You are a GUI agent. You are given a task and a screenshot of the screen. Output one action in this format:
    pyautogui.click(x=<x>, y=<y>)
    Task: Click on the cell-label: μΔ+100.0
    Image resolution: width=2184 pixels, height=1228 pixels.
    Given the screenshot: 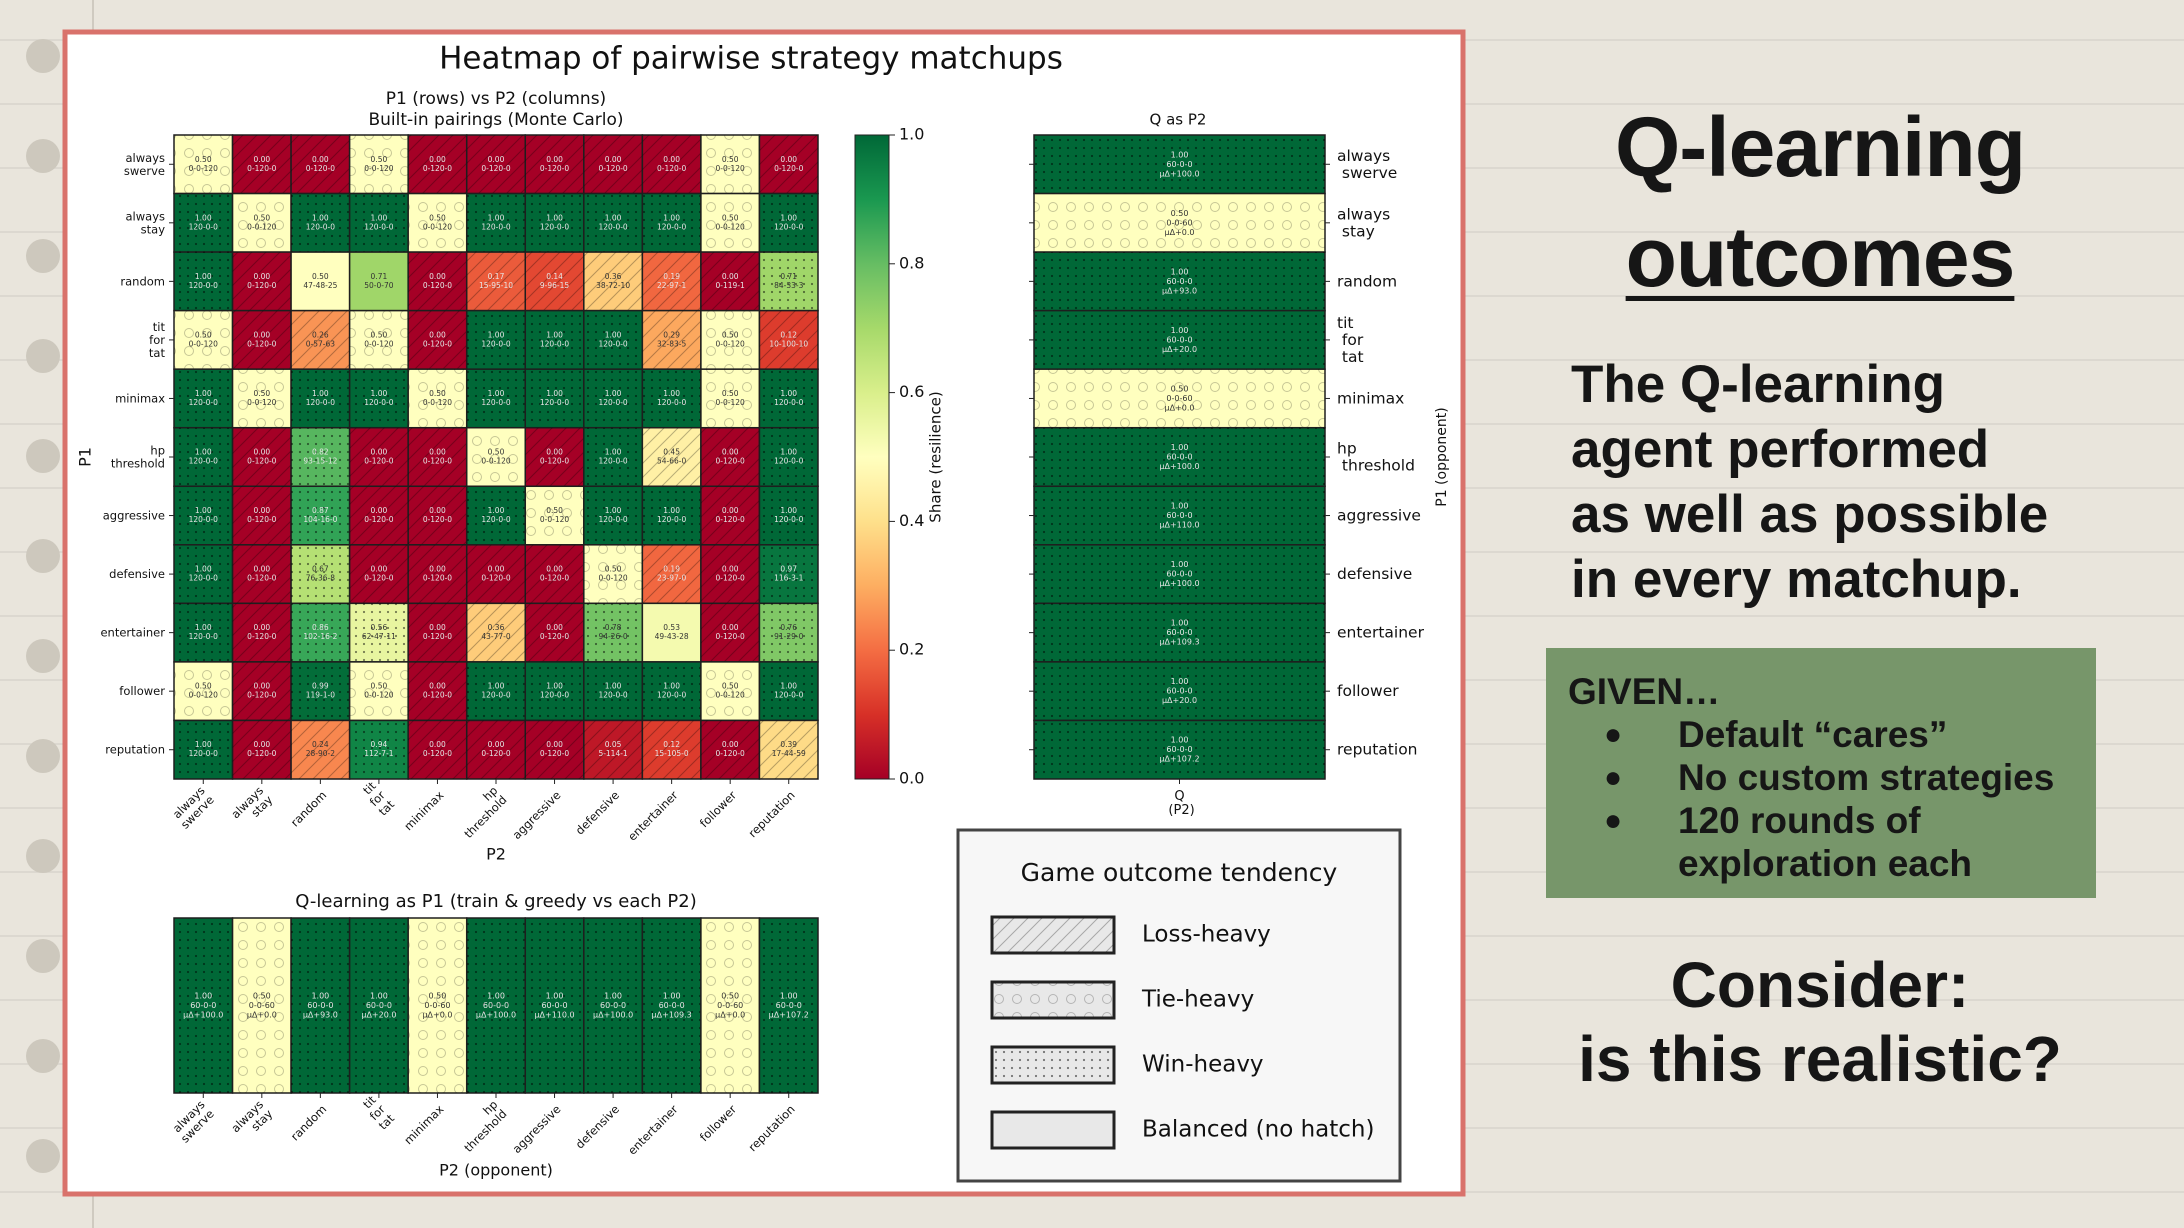 What is the action you would take?
    pyautogui.click(x=1179, y=173)
    